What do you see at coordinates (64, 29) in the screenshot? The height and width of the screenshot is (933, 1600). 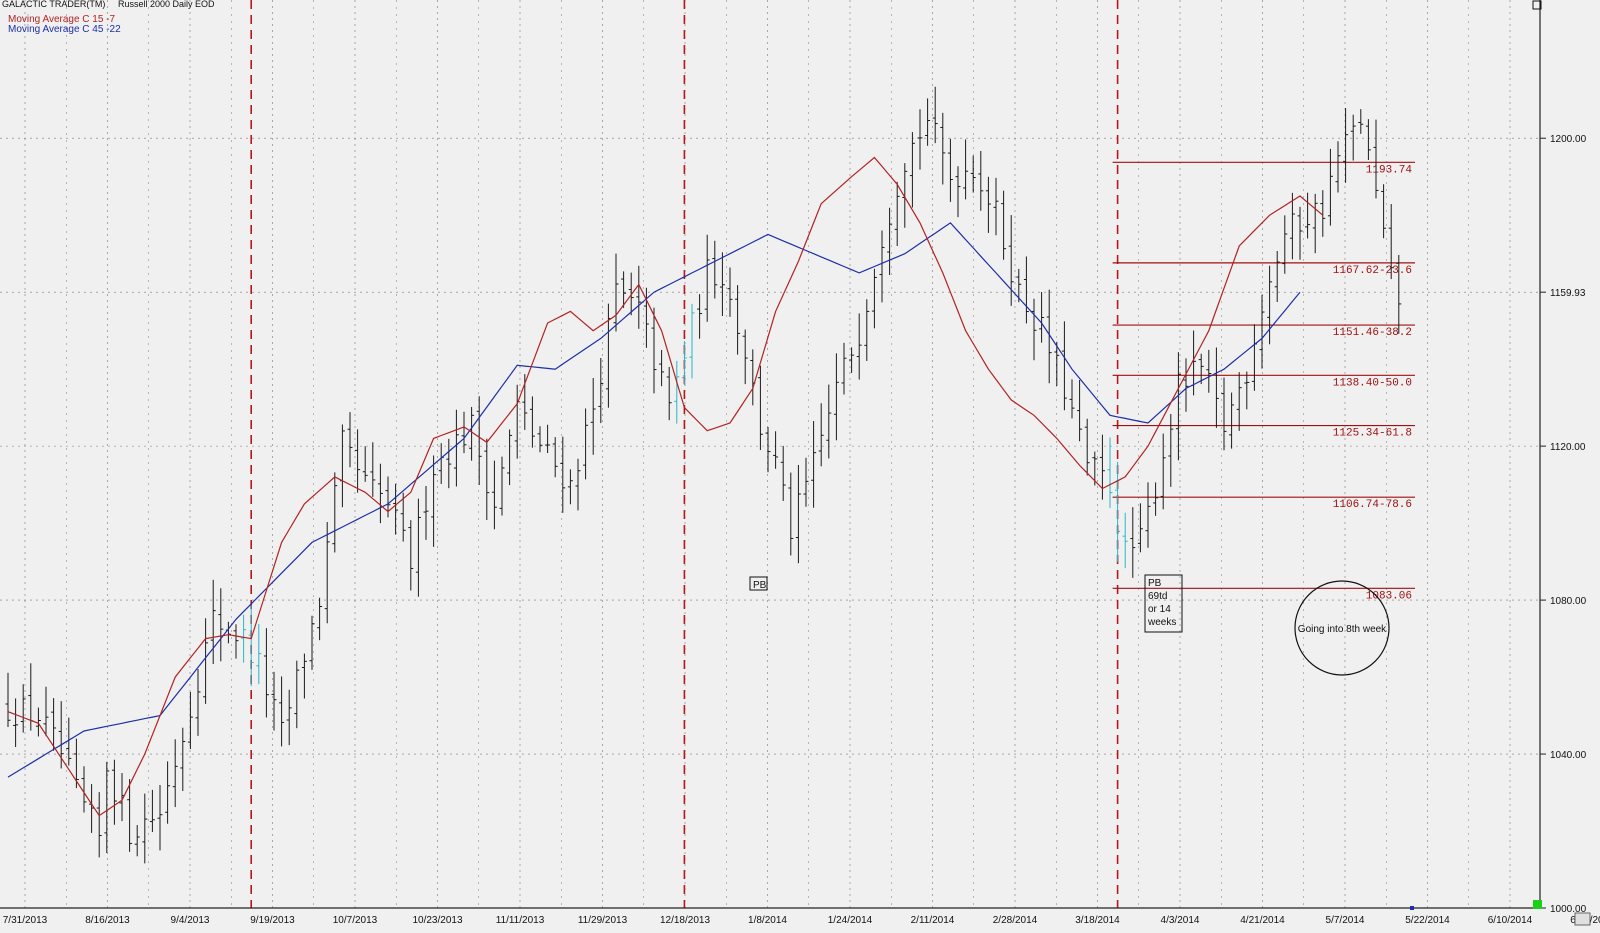 I see `legend-ma-slow: Moving Average C 45 -22` at bounding box center [64, 29].